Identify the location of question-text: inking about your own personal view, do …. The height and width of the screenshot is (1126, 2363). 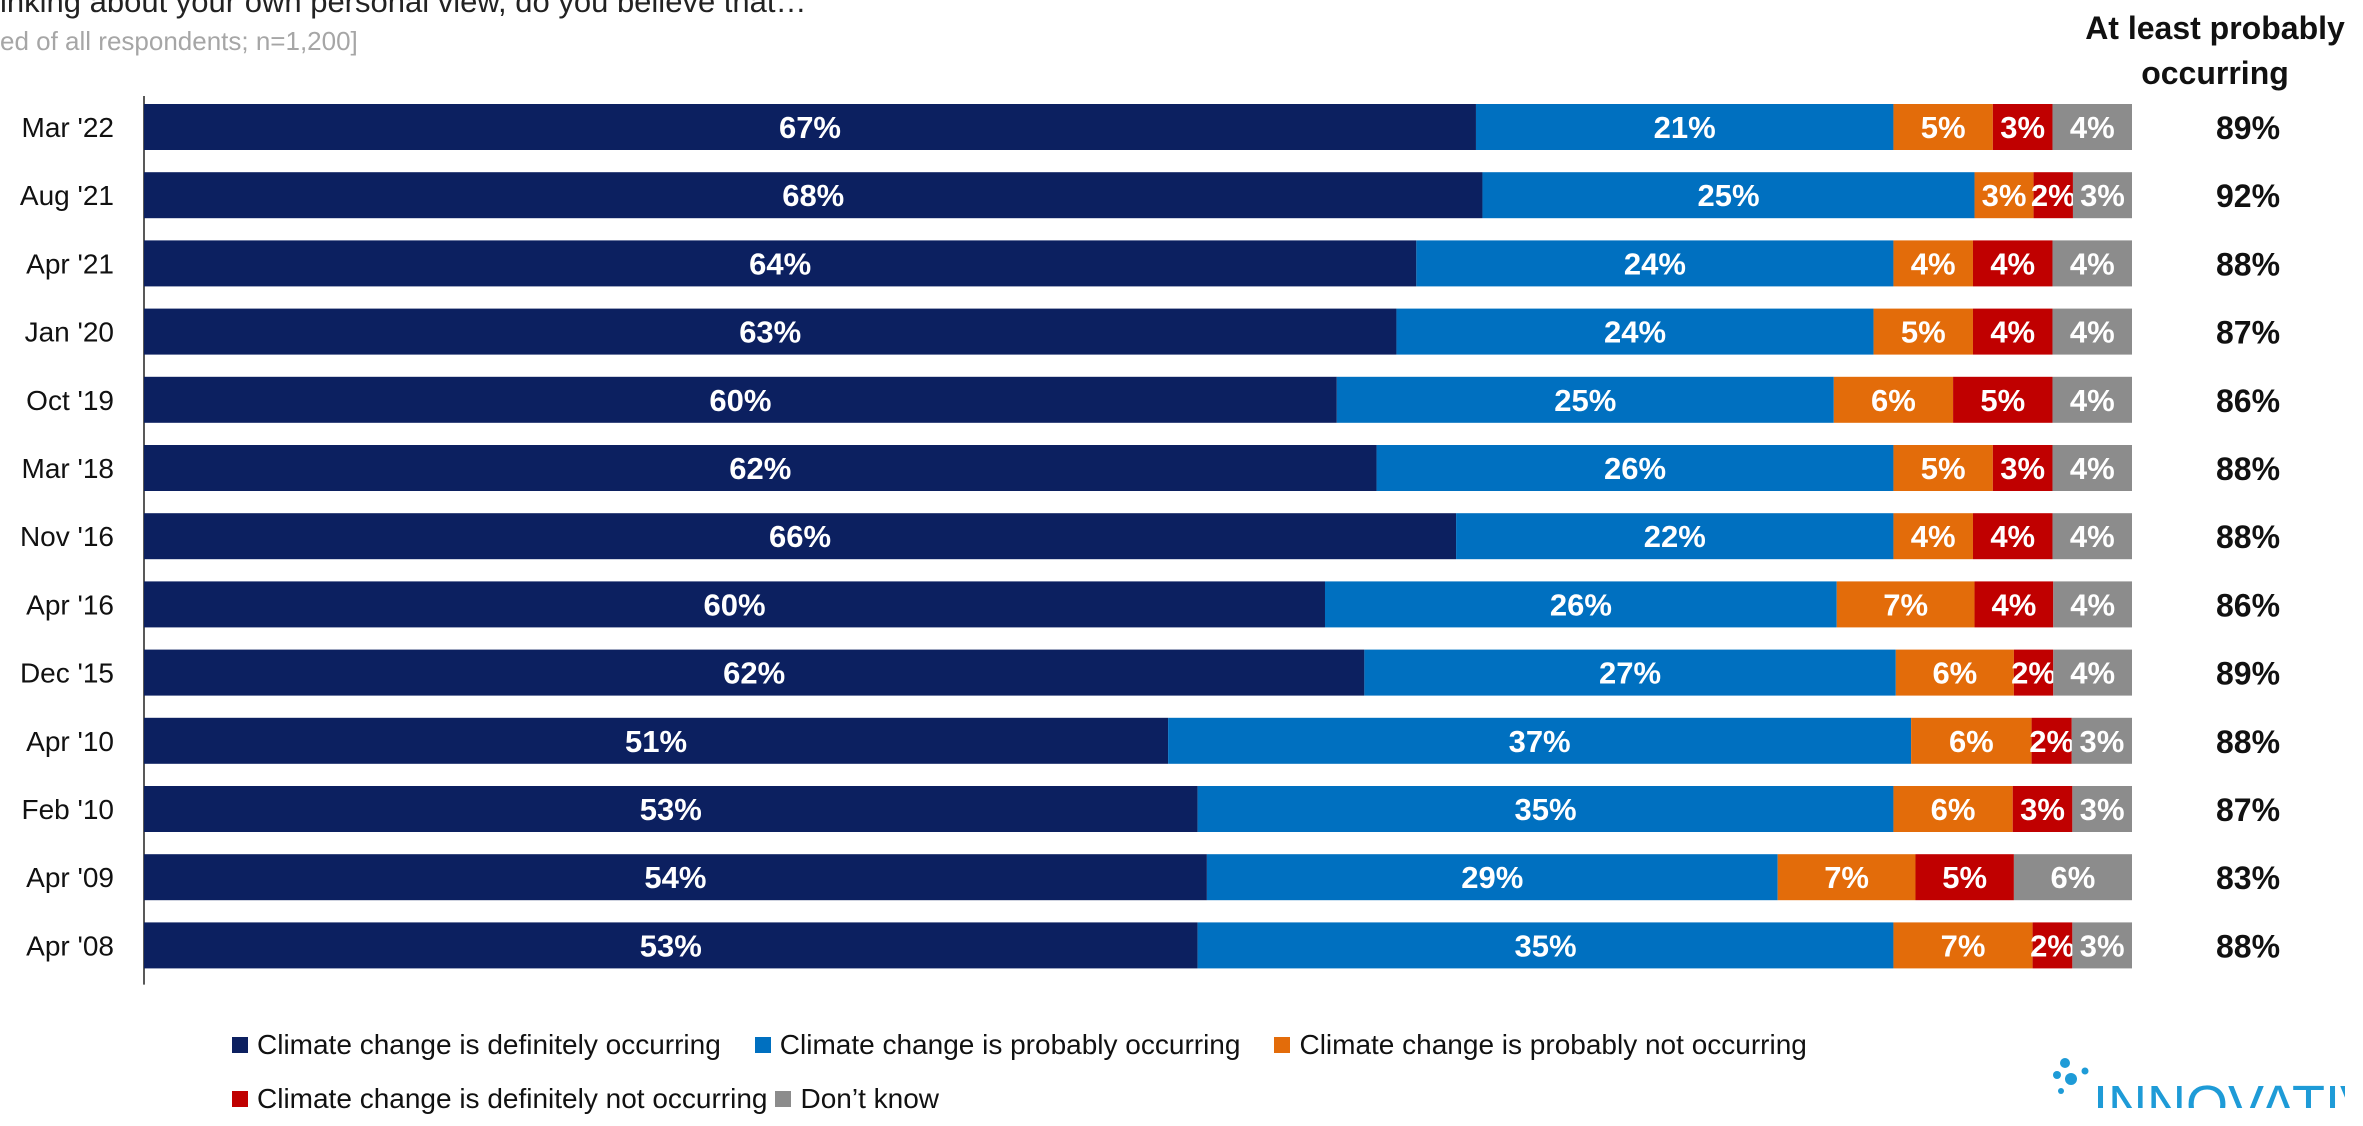
(403, 9).